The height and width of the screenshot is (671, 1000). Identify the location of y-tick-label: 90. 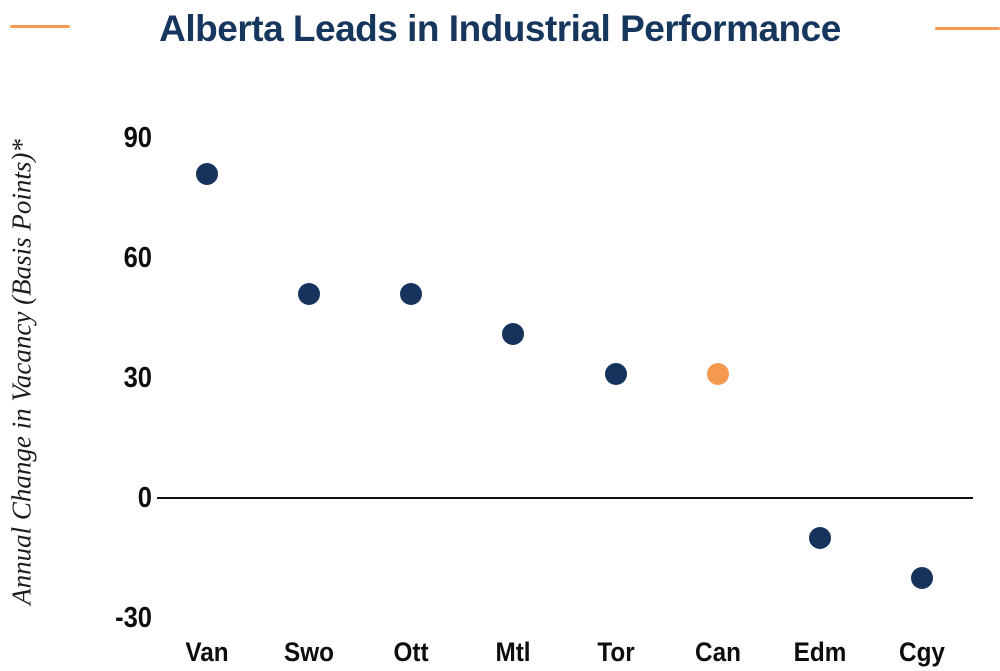
(137, 138).